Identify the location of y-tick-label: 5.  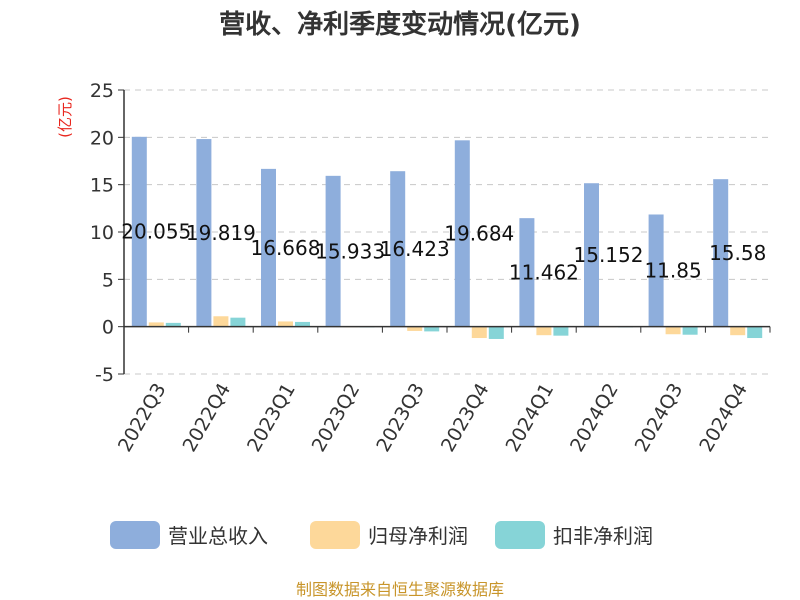
(108, 280).